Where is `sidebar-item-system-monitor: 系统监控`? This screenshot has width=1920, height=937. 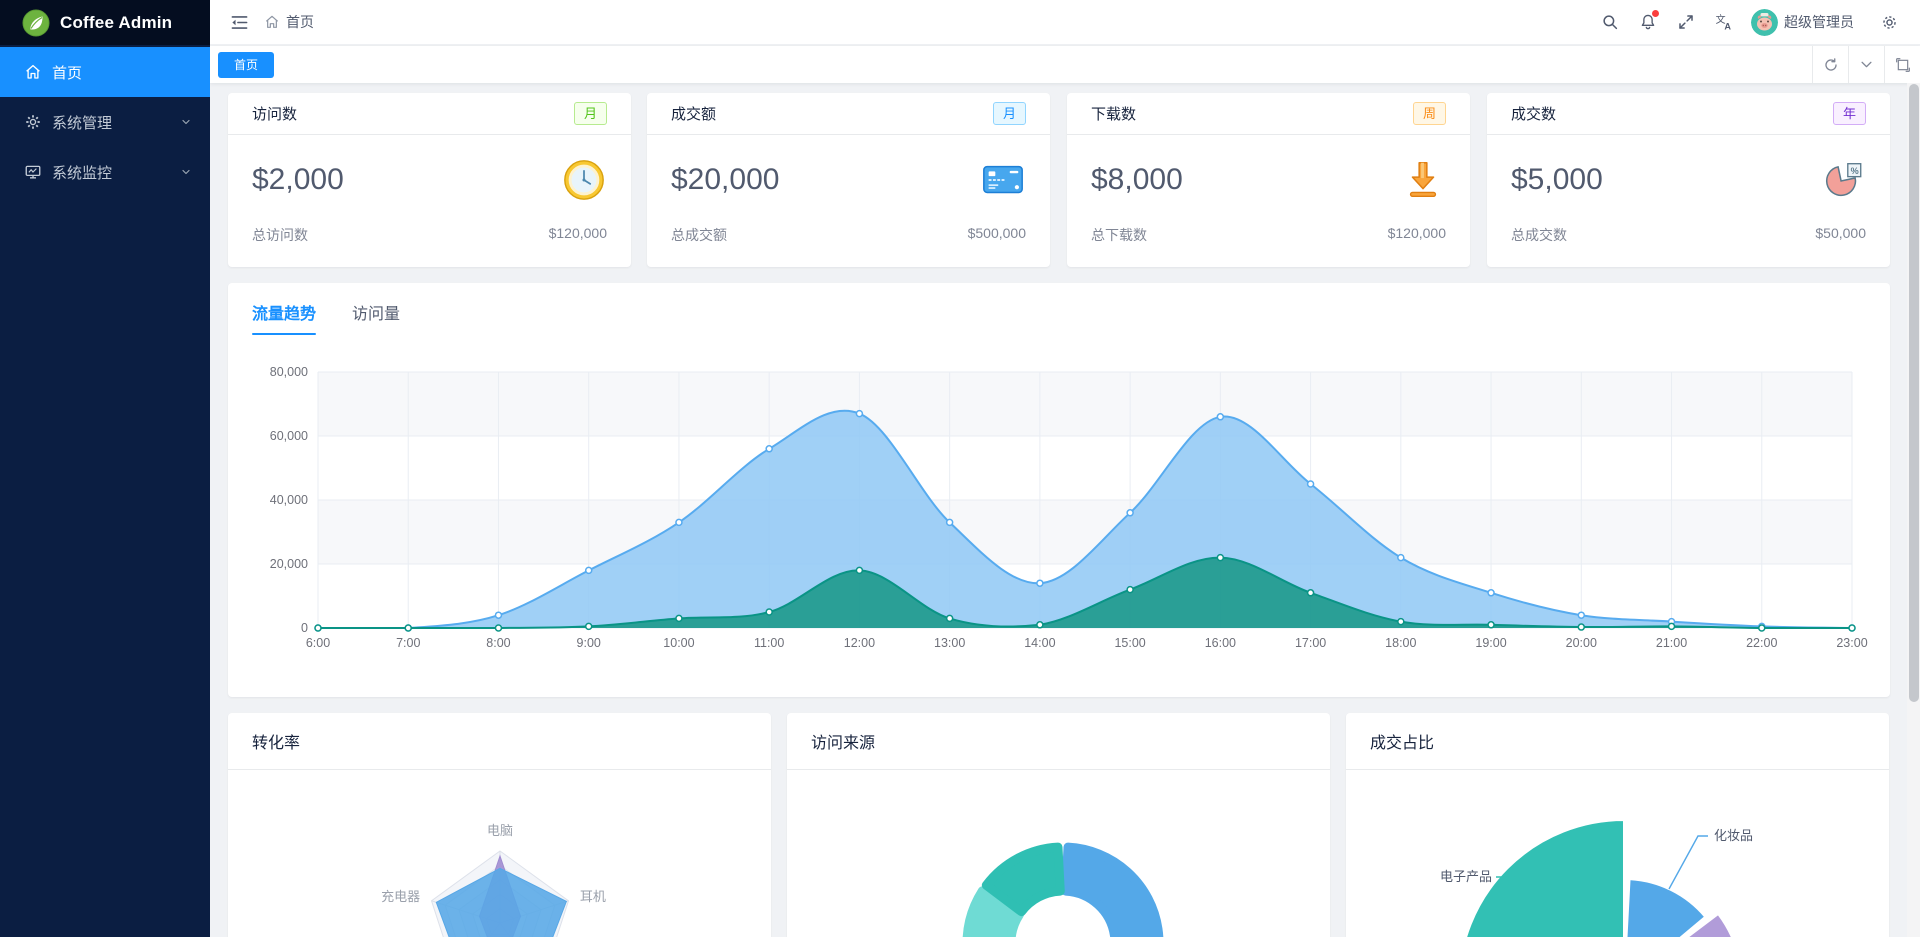 sidebar-item-system-monitor: 系统监控 is located at coordinates (105, 172).